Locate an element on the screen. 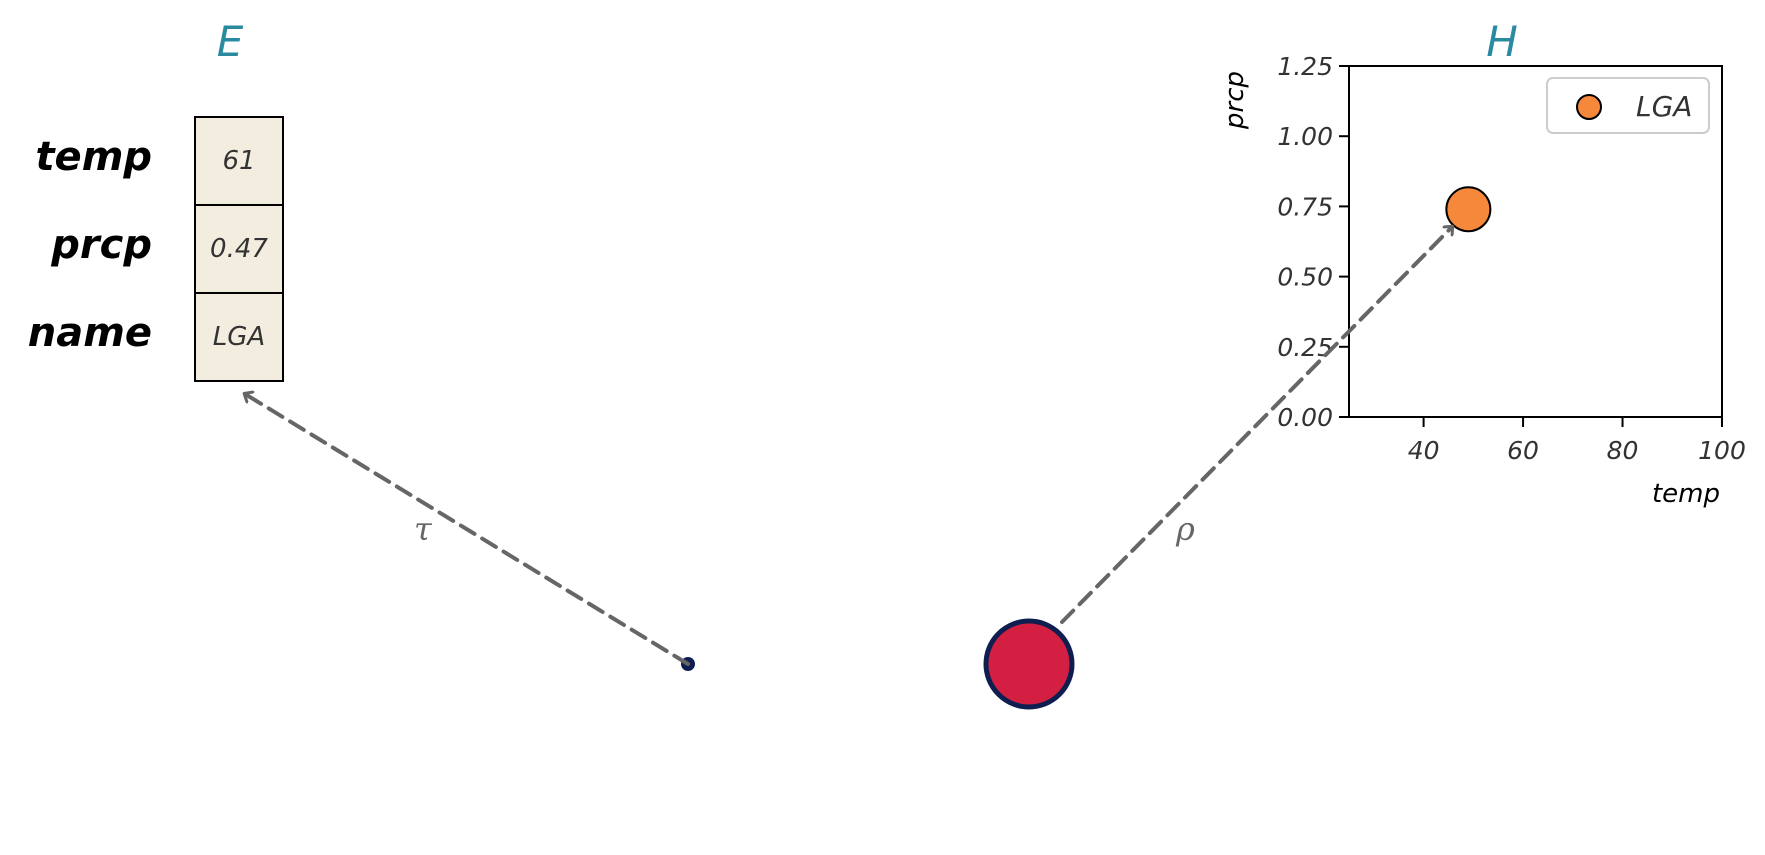 This screenshot has width=1765, height=855. x-tick-label: 60 is located at coordinates (1523, 450).